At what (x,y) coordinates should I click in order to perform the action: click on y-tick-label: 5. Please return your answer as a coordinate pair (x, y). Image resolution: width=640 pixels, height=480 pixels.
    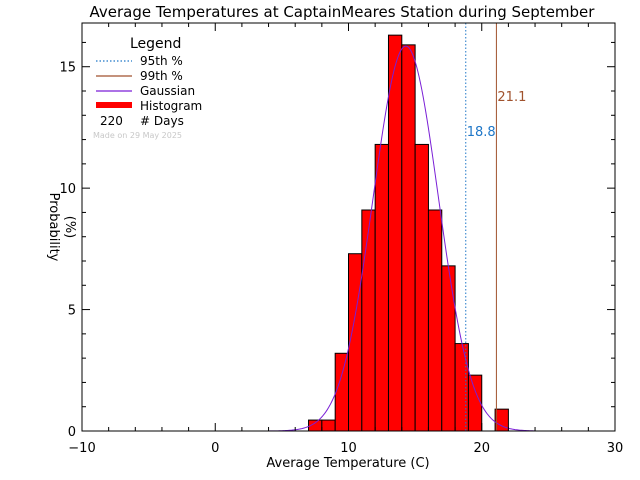
    Looking at the image, I should click on (72, 311).